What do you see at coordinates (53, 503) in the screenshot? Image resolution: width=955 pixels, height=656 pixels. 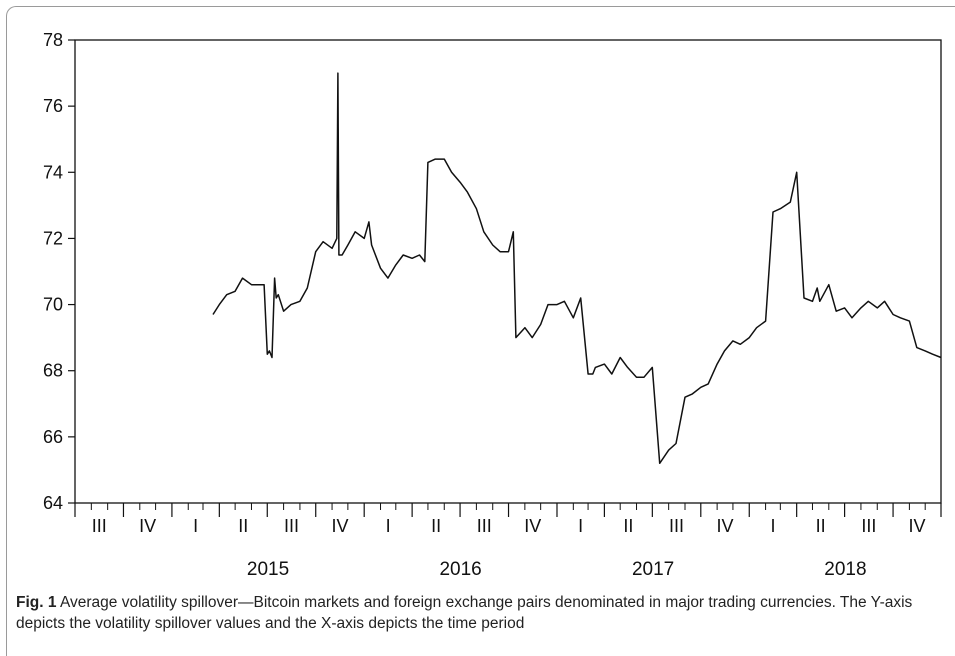 I see `y-tick-label: 64` at bounding box center [53, 503].